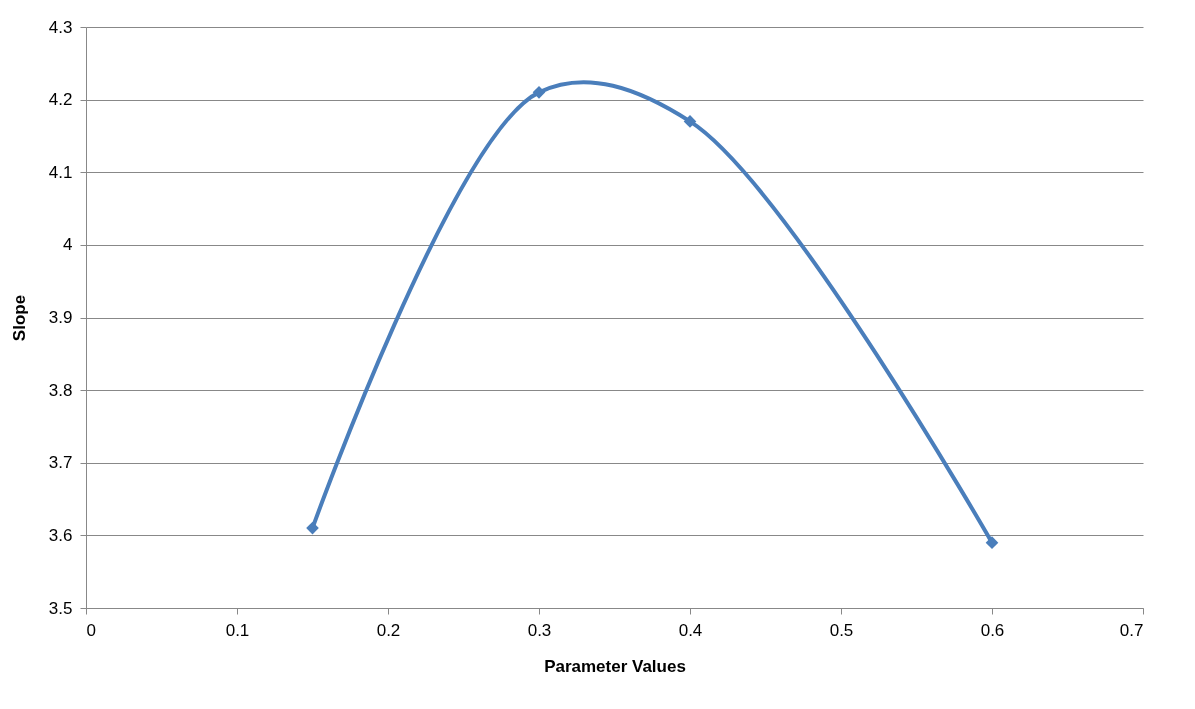 This screenshot has height=709, width=1195. I want to click on y-tick-label: 3.8, so click(60, 390).